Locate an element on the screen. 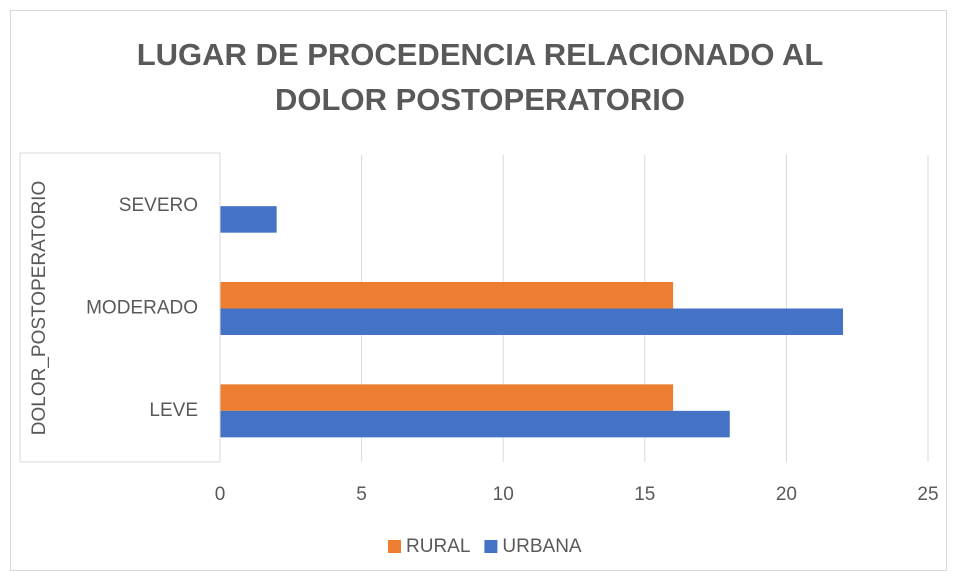 This screenshot has height=577, width=957. chart-title: DOLOR POSTOPERATORIO is located at coordinates (480, 99).